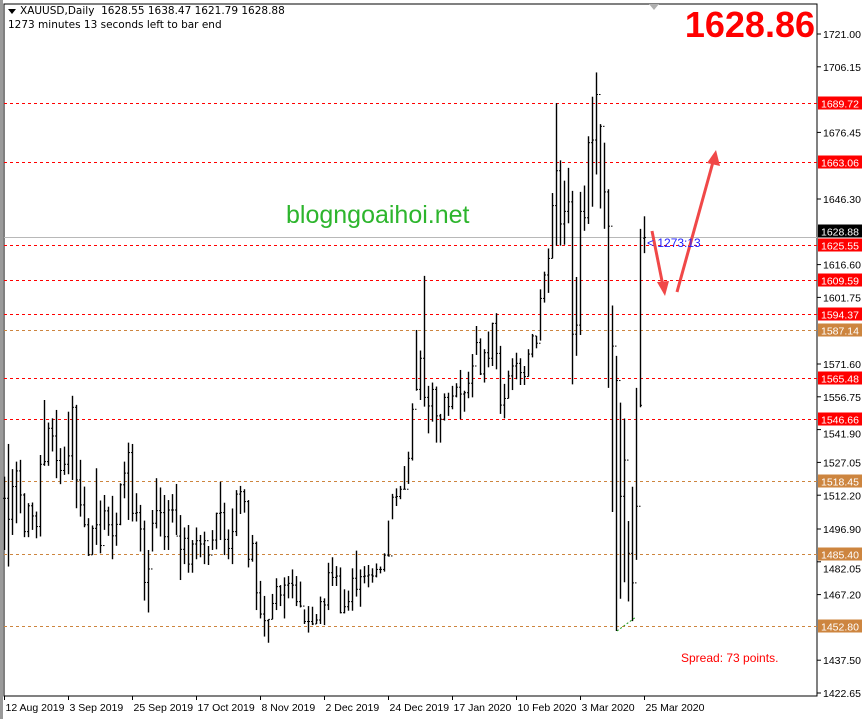 This screenshot has height=719, width=864. What do you see at coordinates (57, 11) in the screenshot?
I see `symbol-label: XAUUSD,Daily` at bounding box center [57, 11].